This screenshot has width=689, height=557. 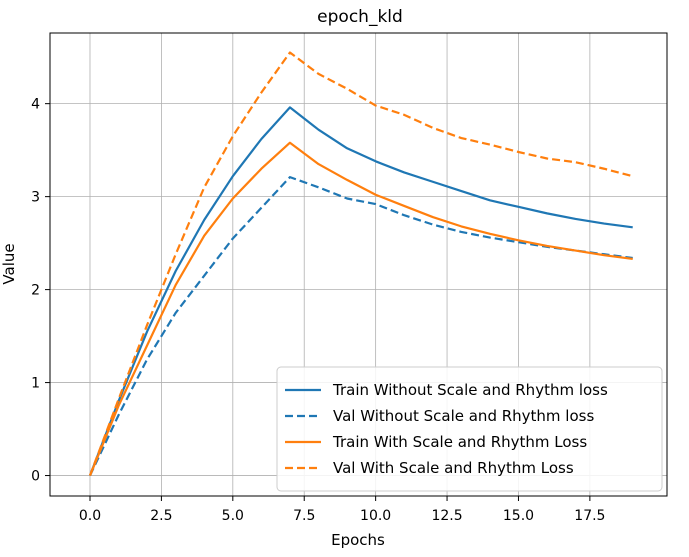 I want to click on x-tick-label: 7.5, so click(x=304, y=516).